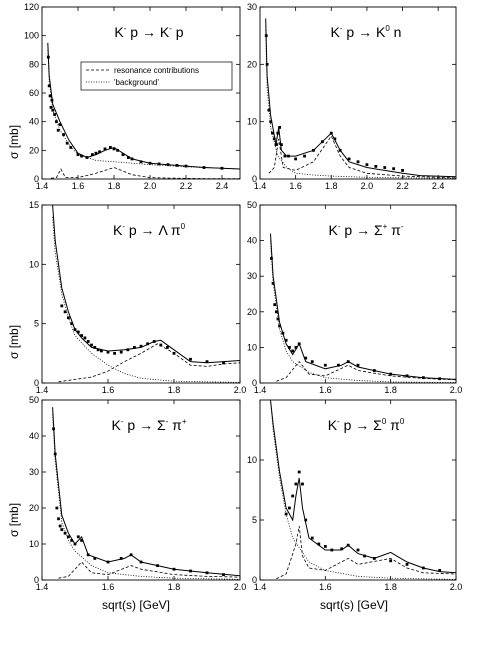 The width and height of the screenshot is (498, 645). Describe the element at coordinates (14, 342) in the screenshot. I see `ylabel-middle: σ [mb]` at that location.